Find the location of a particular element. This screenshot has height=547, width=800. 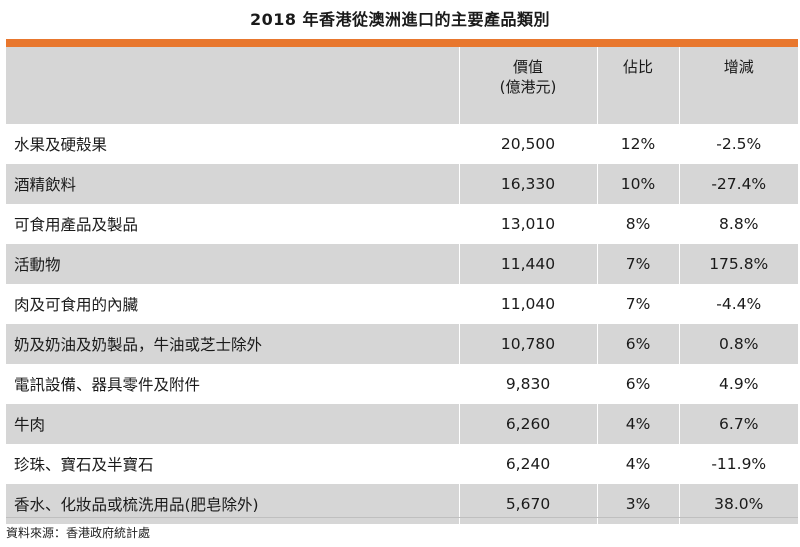

cell-product: 香水、化妝品或梳洗用品(肥皂除外) is located at coordinates (232, 504).